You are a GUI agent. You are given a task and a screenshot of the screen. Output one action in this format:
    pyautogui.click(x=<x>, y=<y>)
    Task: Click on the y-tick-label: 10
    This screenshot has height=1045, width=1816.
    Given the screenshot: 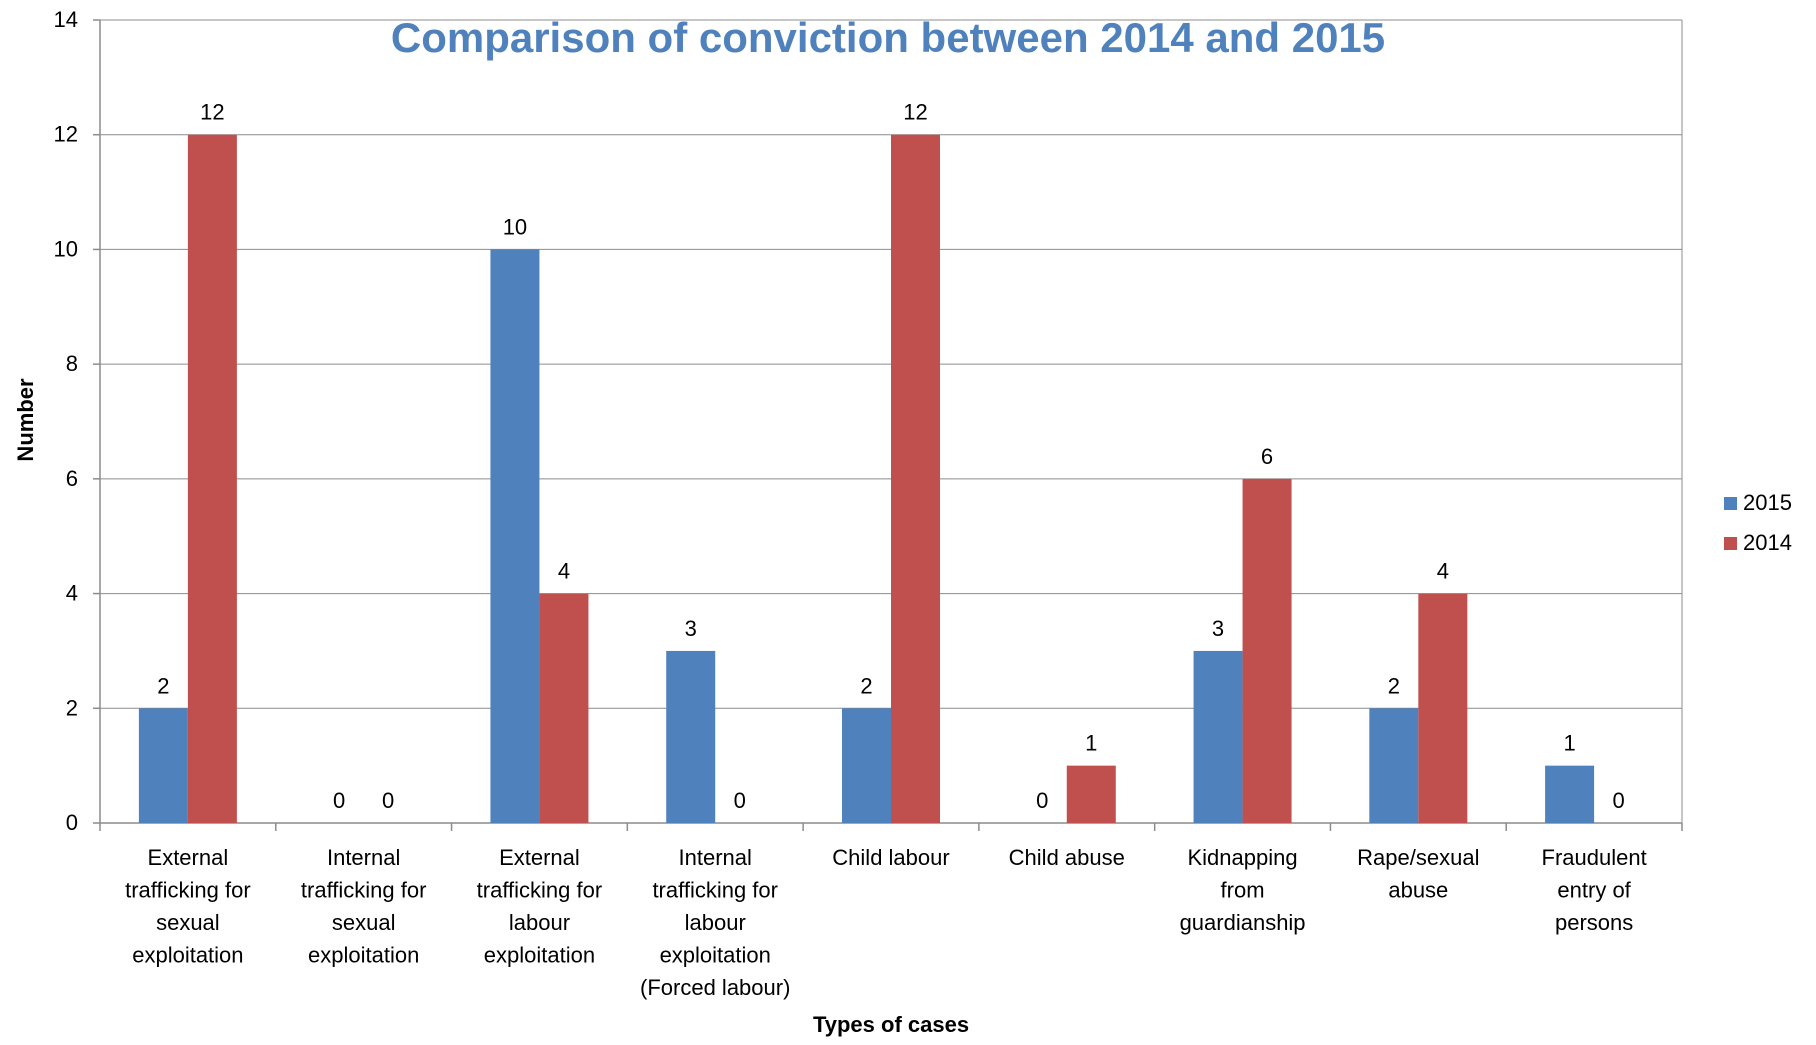 What is the action you would take?
    pyautogui.click(x=66, y=248)
    